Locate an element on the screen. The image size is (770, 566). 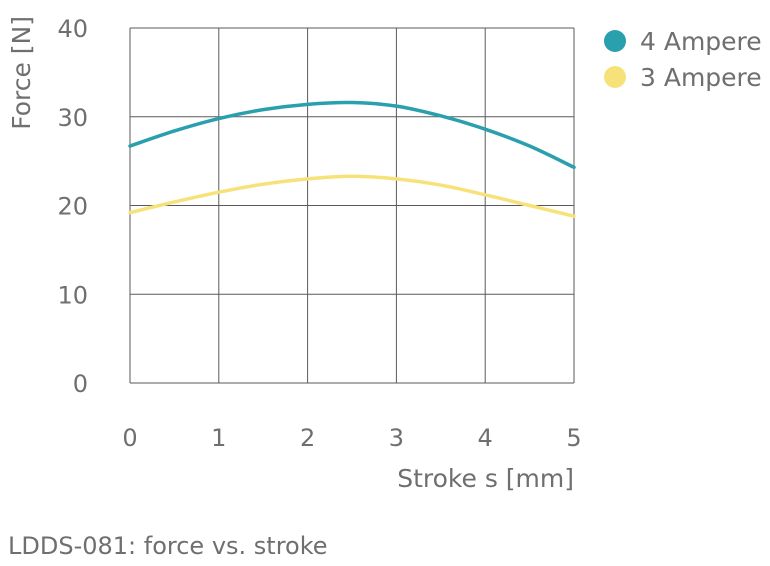
x-axis-label: Stroke s [mm] is located at coordinates (485, 478).